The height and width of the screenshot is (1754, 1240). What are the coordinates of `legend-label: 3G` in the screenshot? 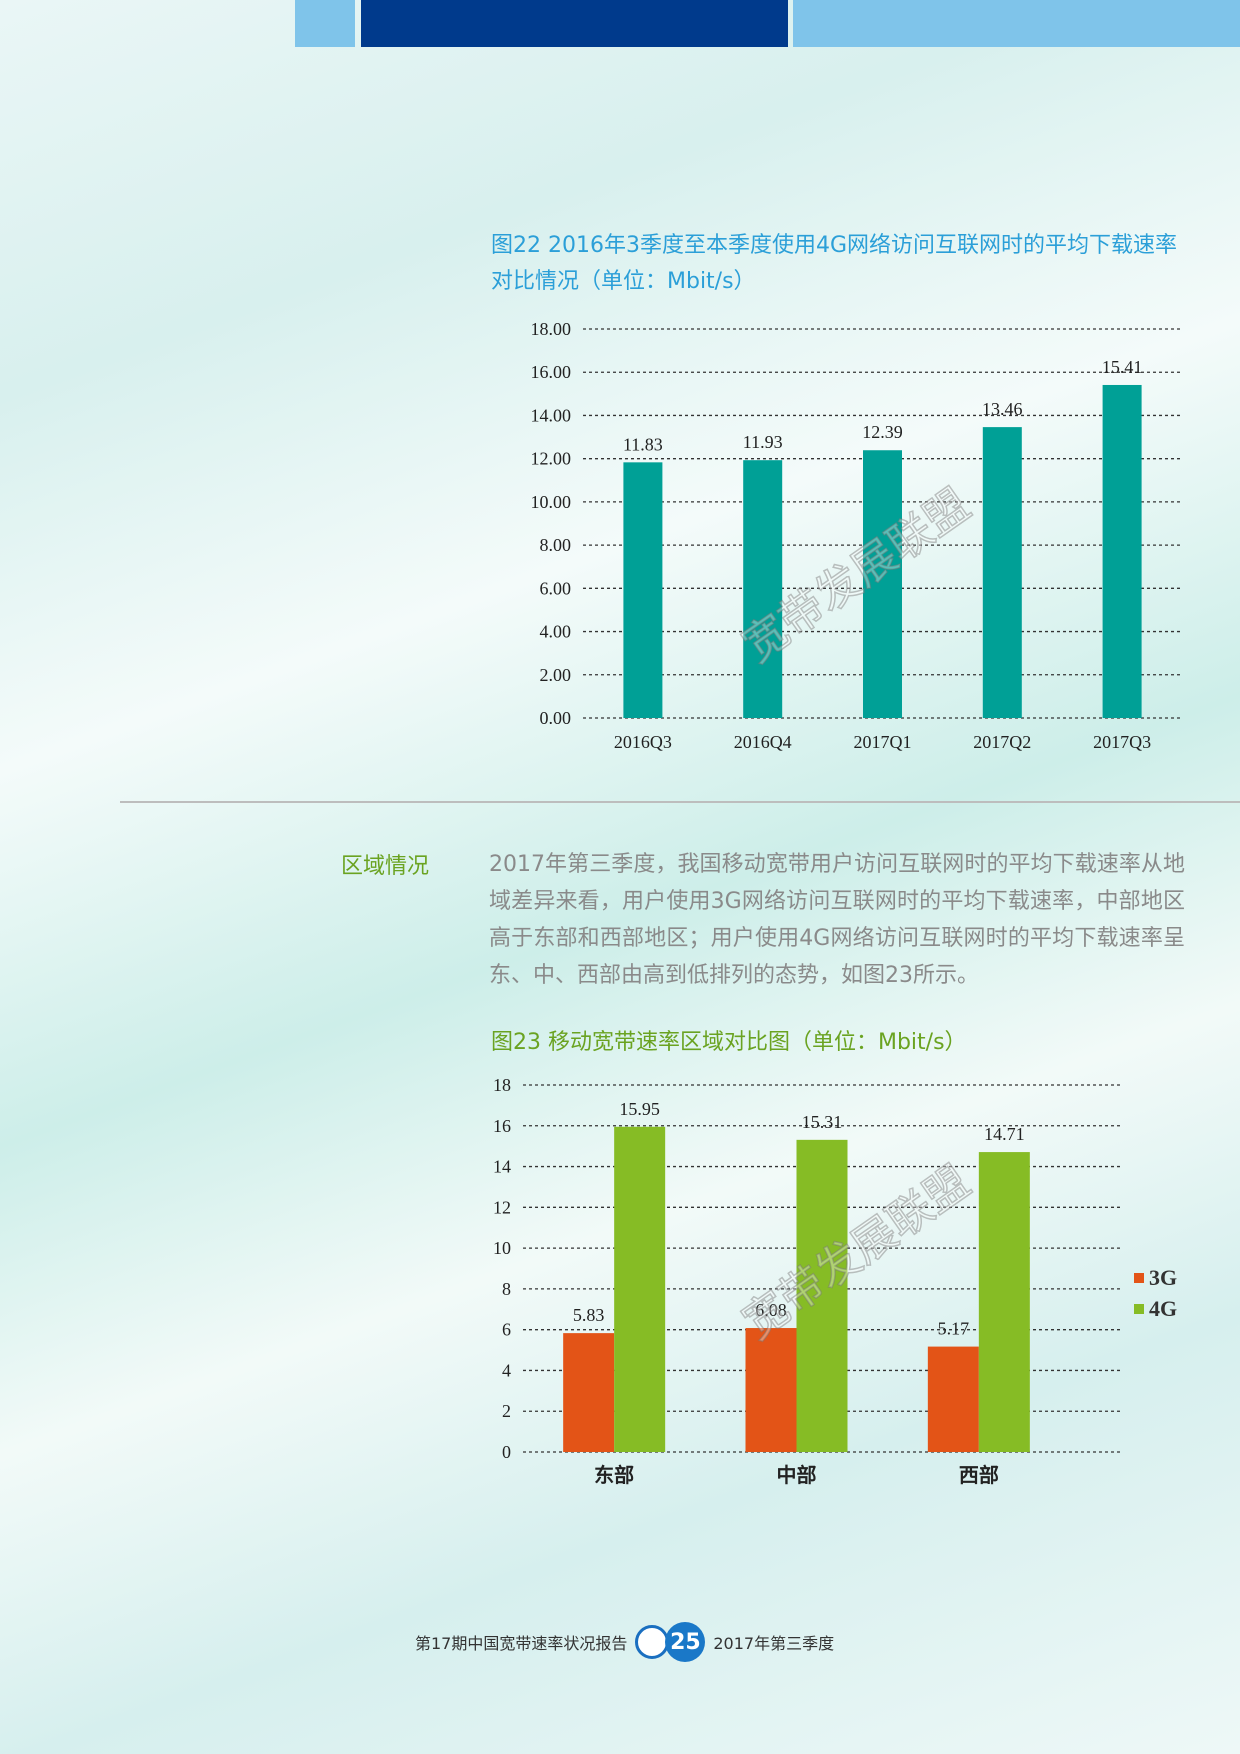 It's located at (1163, 1277).